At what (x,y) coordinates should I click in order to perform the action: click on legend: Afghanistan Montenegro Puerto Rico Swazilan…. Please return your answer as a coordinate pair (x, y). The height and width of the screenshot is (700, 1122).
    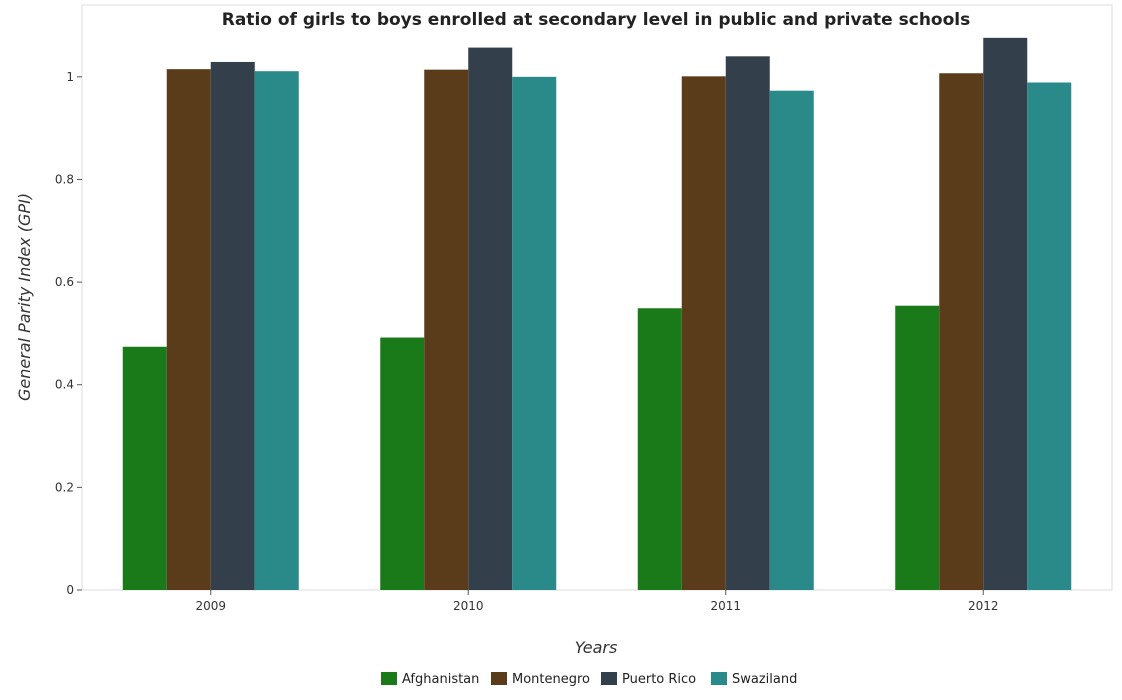
    Looking at the image, I should click on (589, 679).